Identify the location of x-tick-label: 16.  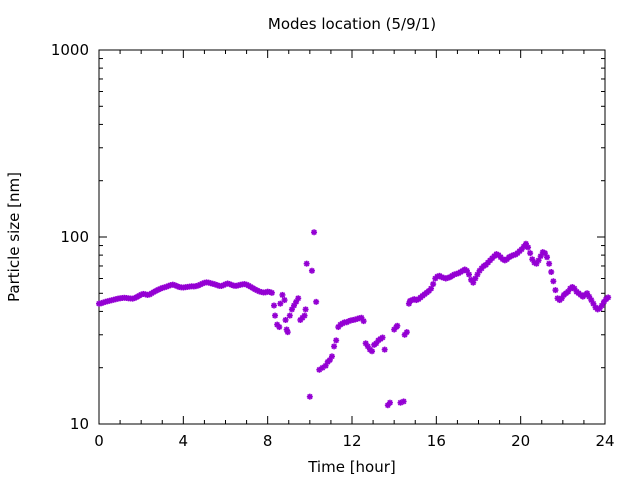
(436, 441).